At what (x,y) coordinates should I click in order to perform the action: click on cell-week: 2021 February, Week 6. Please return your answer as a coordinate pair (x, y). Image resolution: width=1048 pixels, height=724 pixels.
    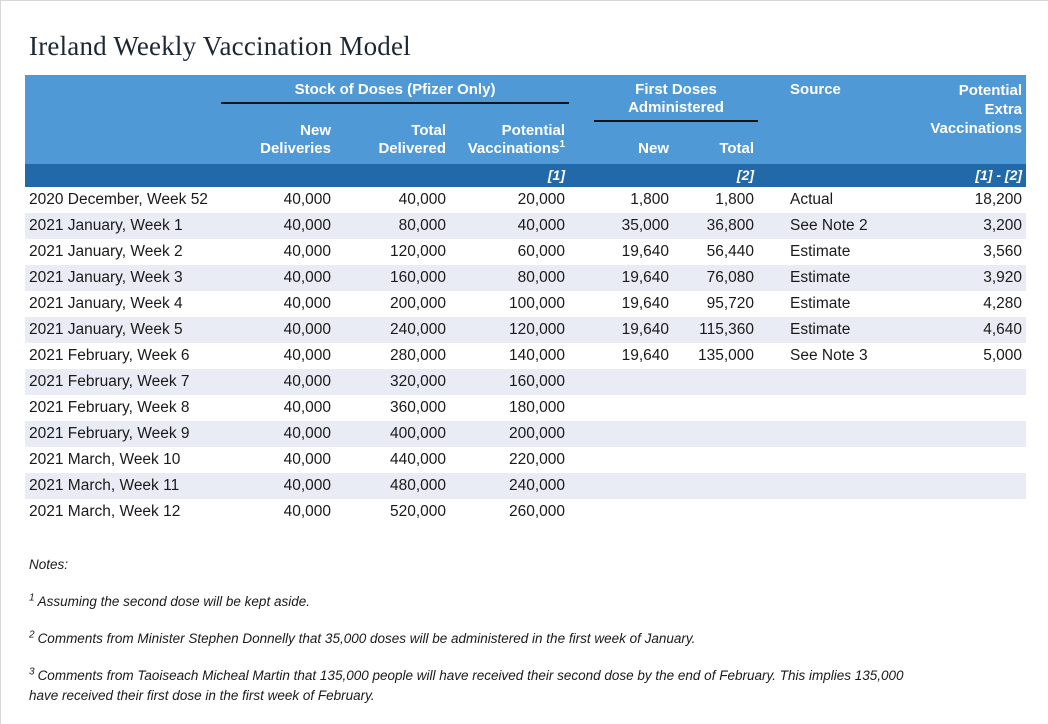
    Looking at the image, I should click on (109, 355).